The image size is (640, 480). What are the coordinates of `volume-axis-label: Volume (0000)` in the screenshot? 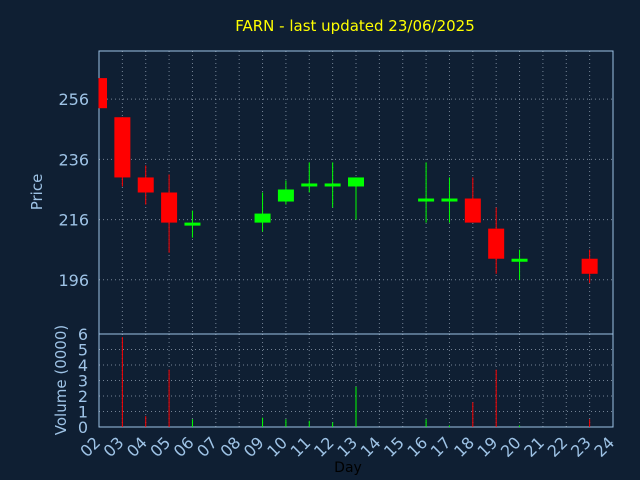 It's located at (61, 380).